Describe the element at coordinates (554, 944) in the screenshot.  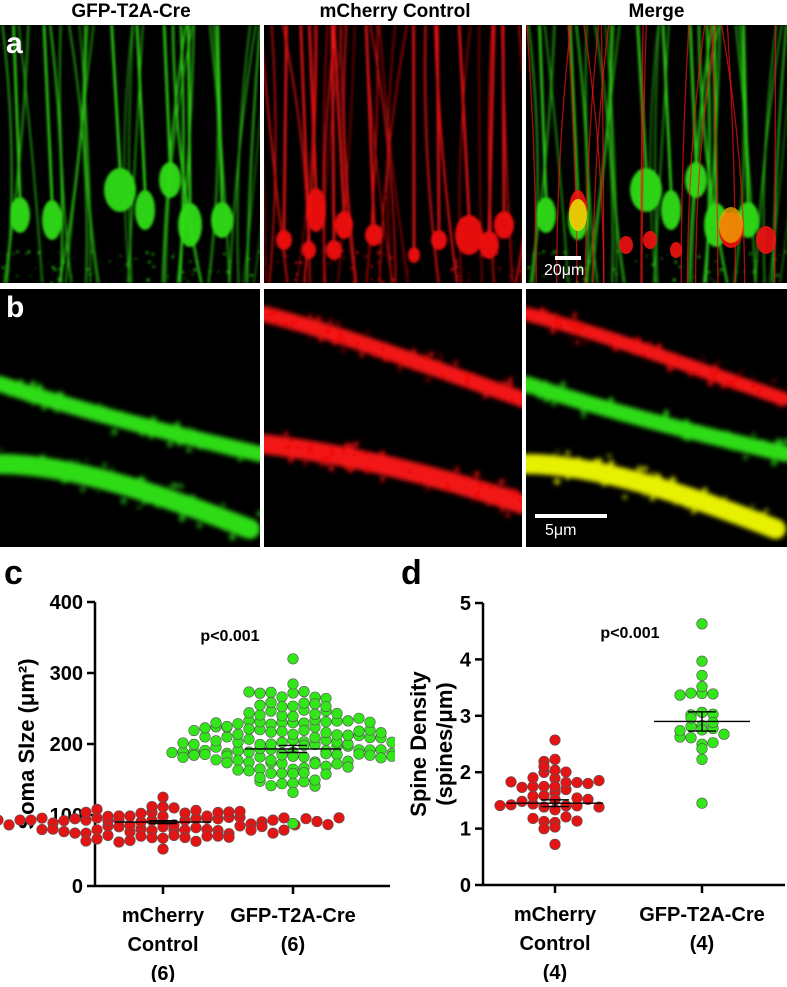
I see `x-category-label: Control` at that location.